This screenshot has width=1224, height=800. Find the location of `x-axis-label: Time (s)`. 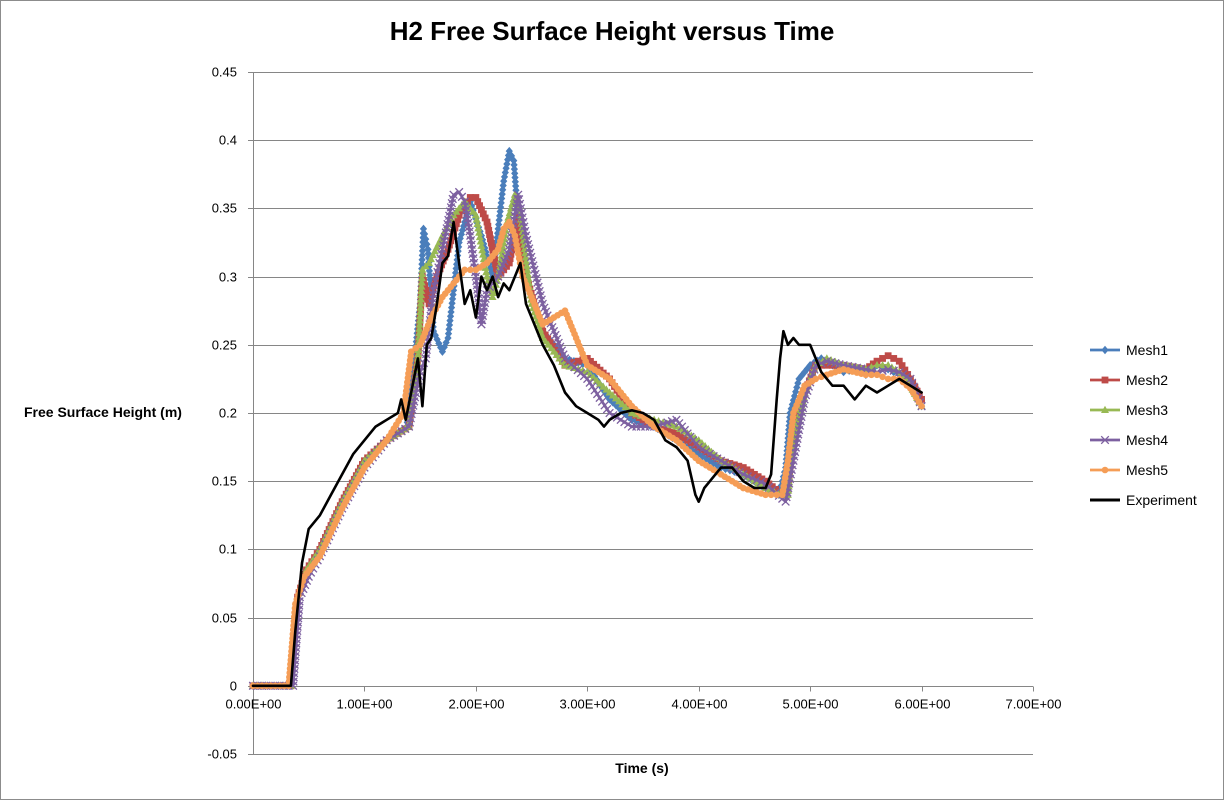

x-axis-label: Time (s) is located at coordinates (642, 768).